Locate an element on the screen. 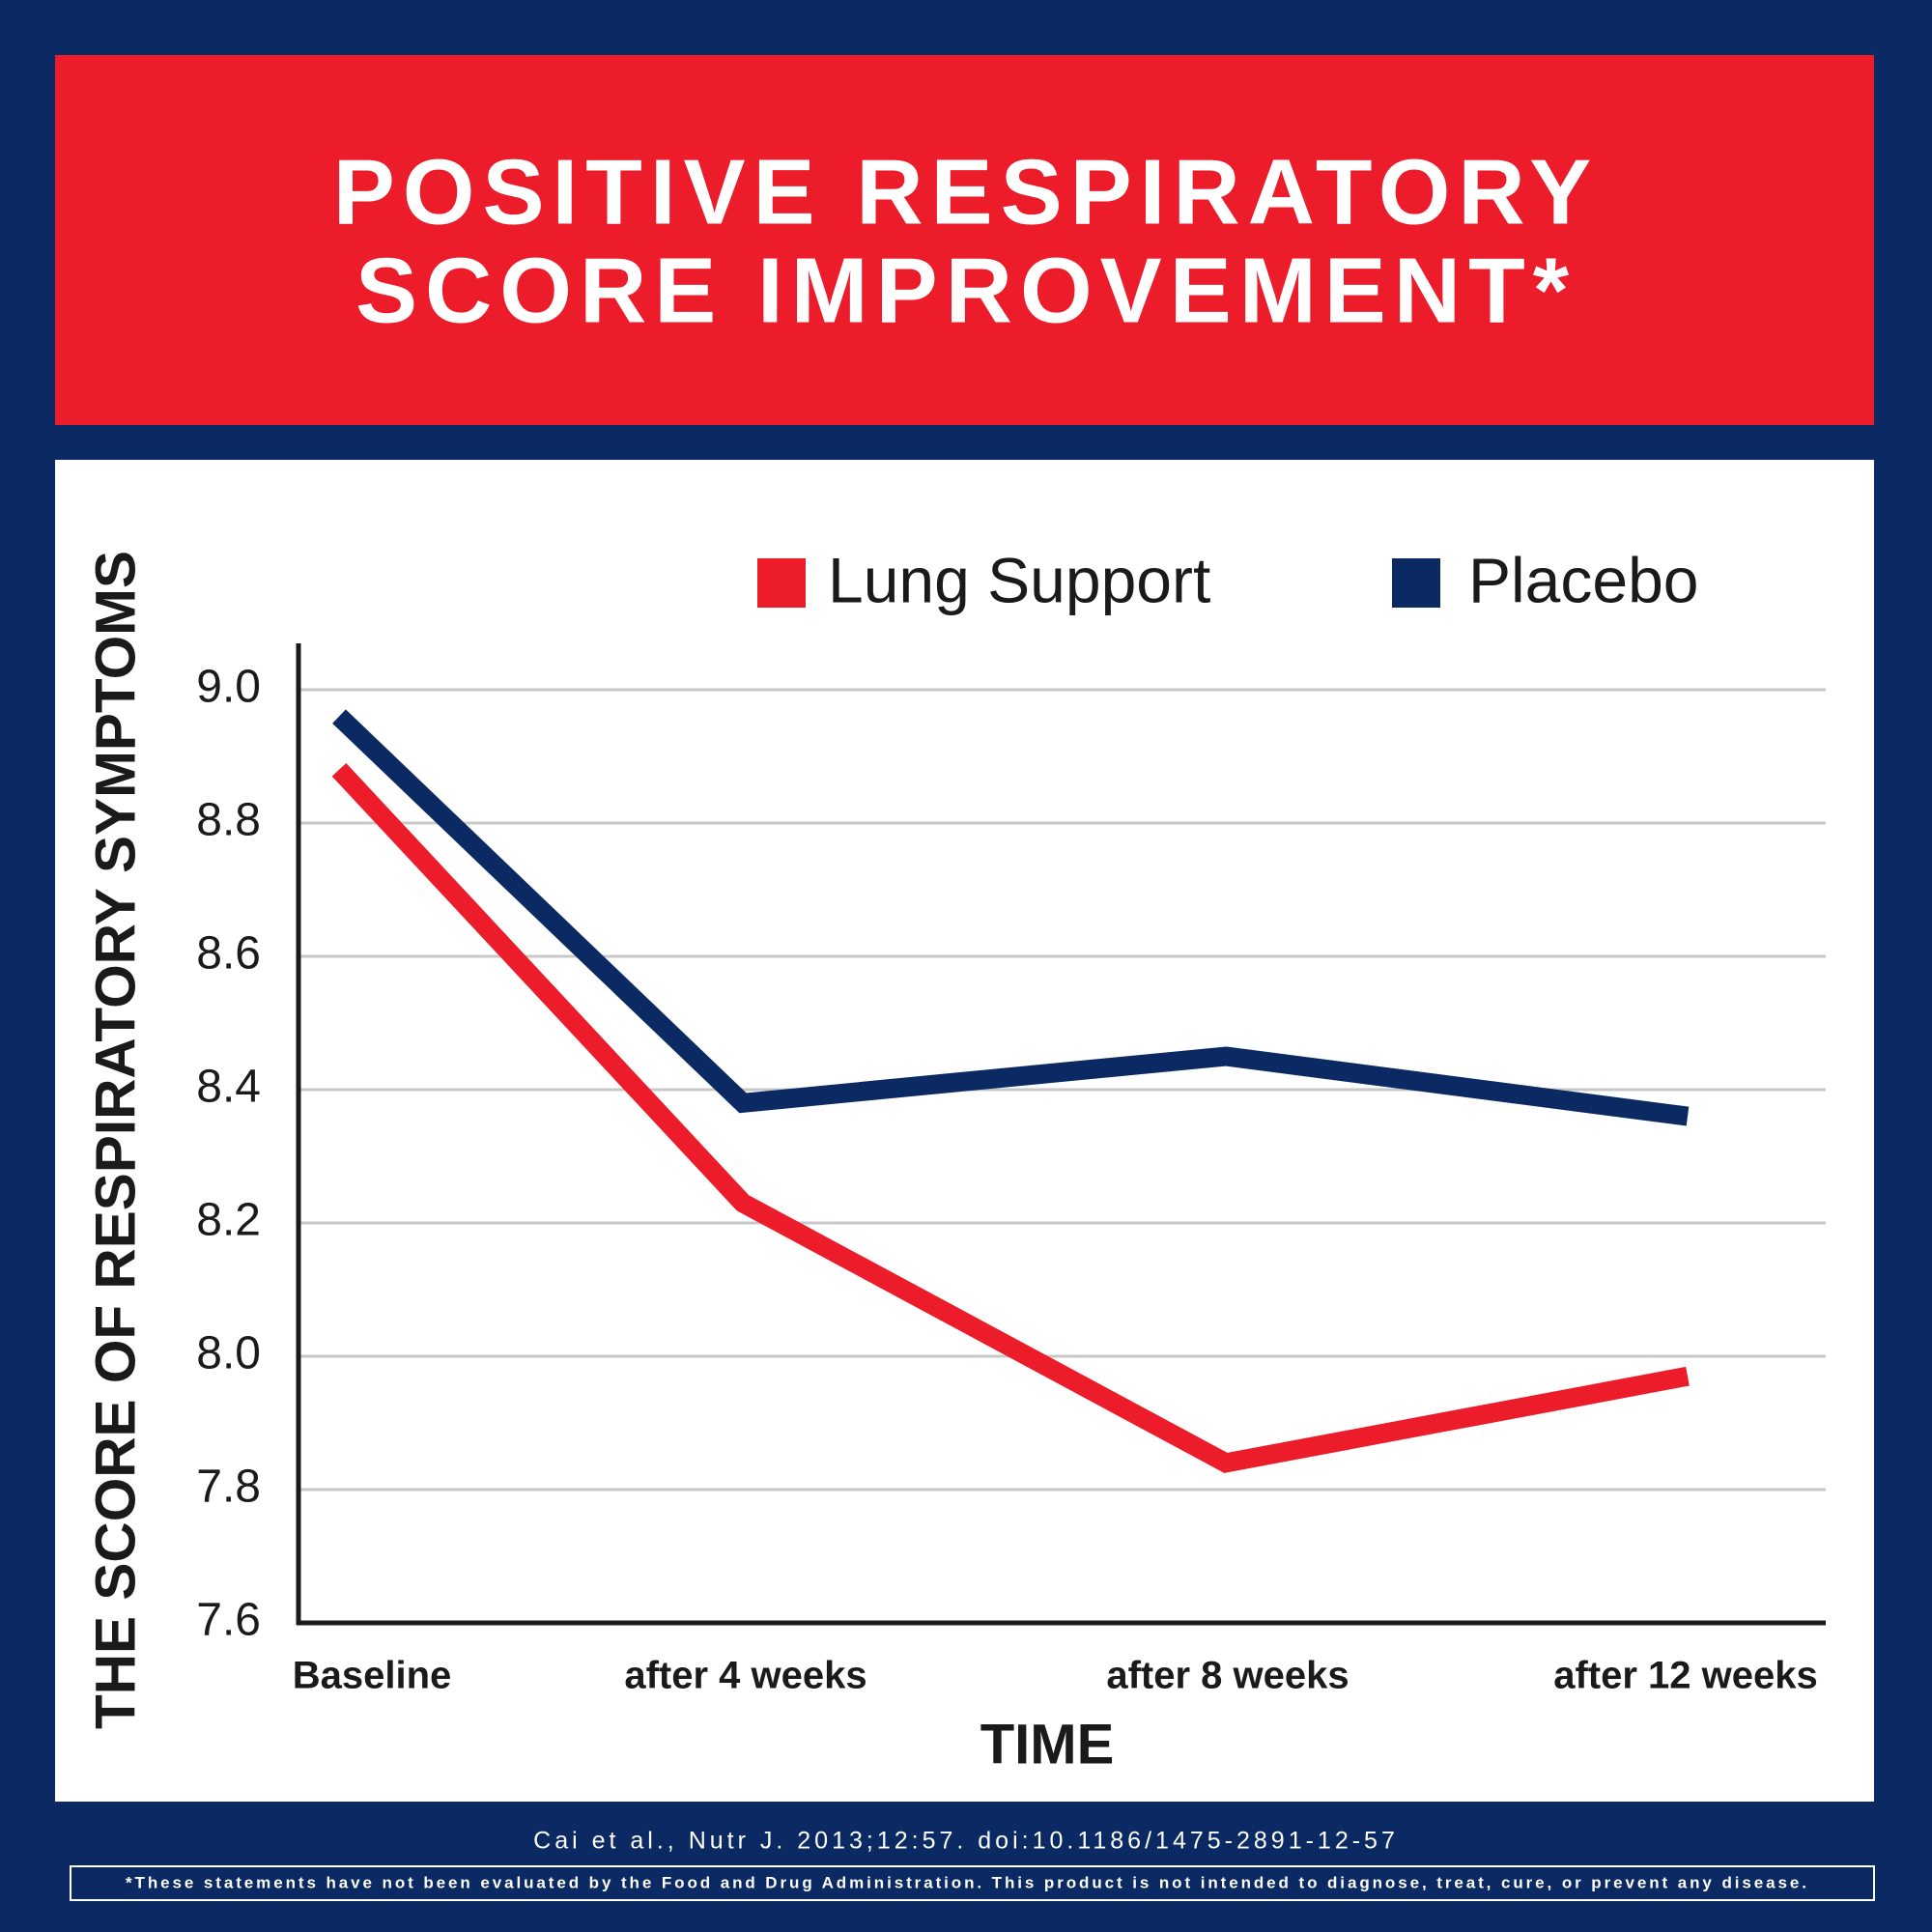  y-tick-label: 7.6 is located at coordinates (228, 1620).